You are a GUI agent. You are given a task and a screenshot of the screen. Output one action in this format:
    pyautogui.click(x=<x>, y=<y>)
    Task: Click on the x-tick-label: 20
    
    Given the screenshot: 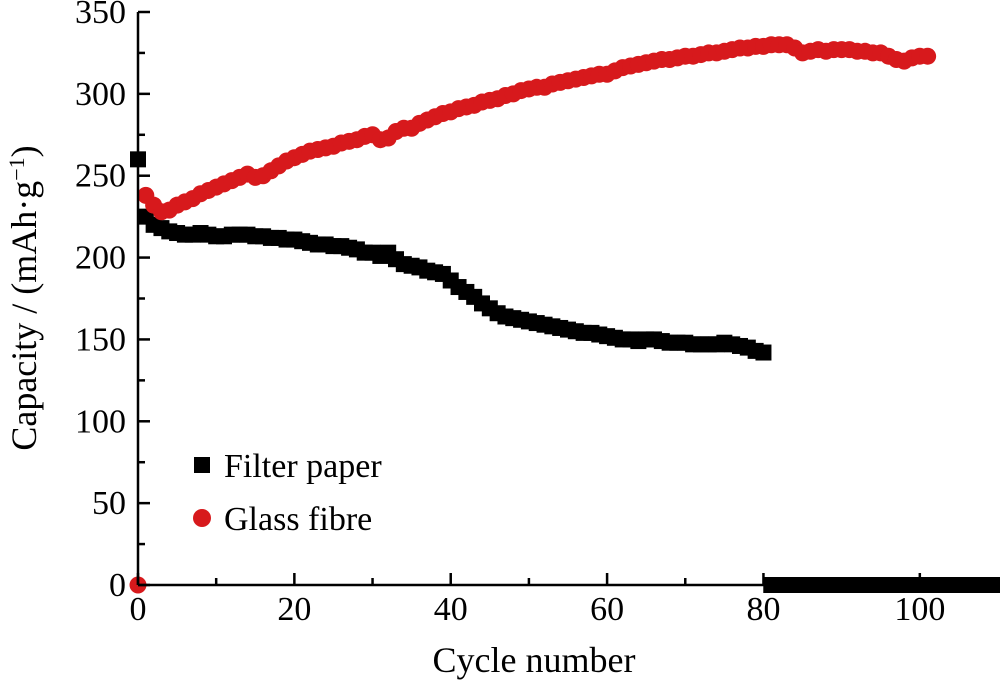 What is the action you would take?
    pyautogui.click(x=294, y=609)
    